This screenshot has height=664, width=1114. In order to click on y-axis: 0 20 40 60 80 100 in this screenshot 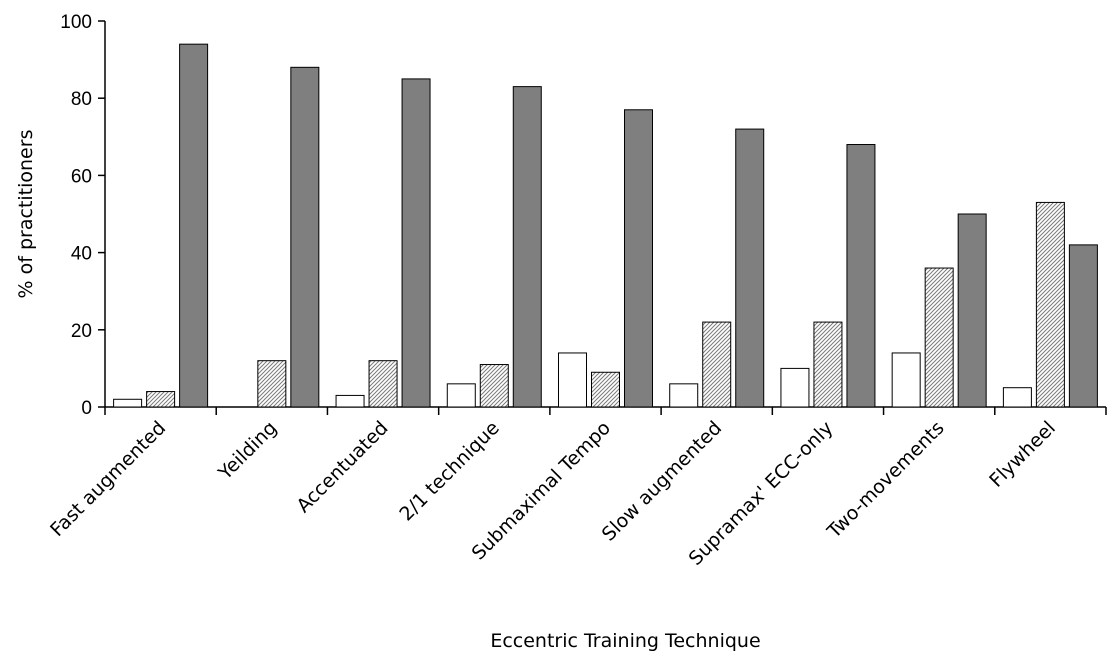, I will do `click(83, 215)`.